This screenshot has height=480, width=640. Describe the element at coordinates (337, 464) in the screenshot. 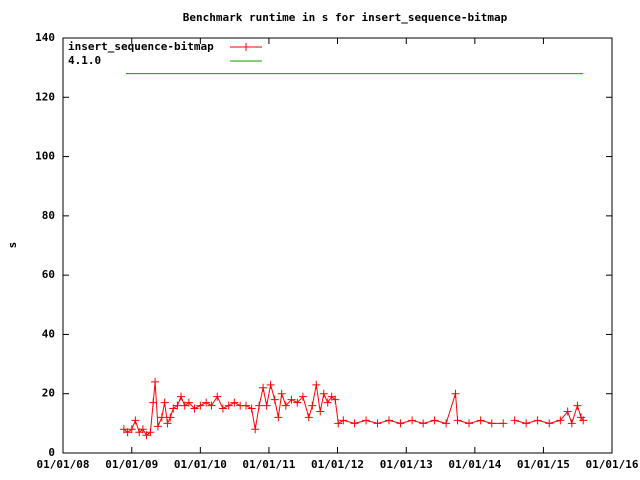

I see `x-tick-label: 01/01/12` at that location.